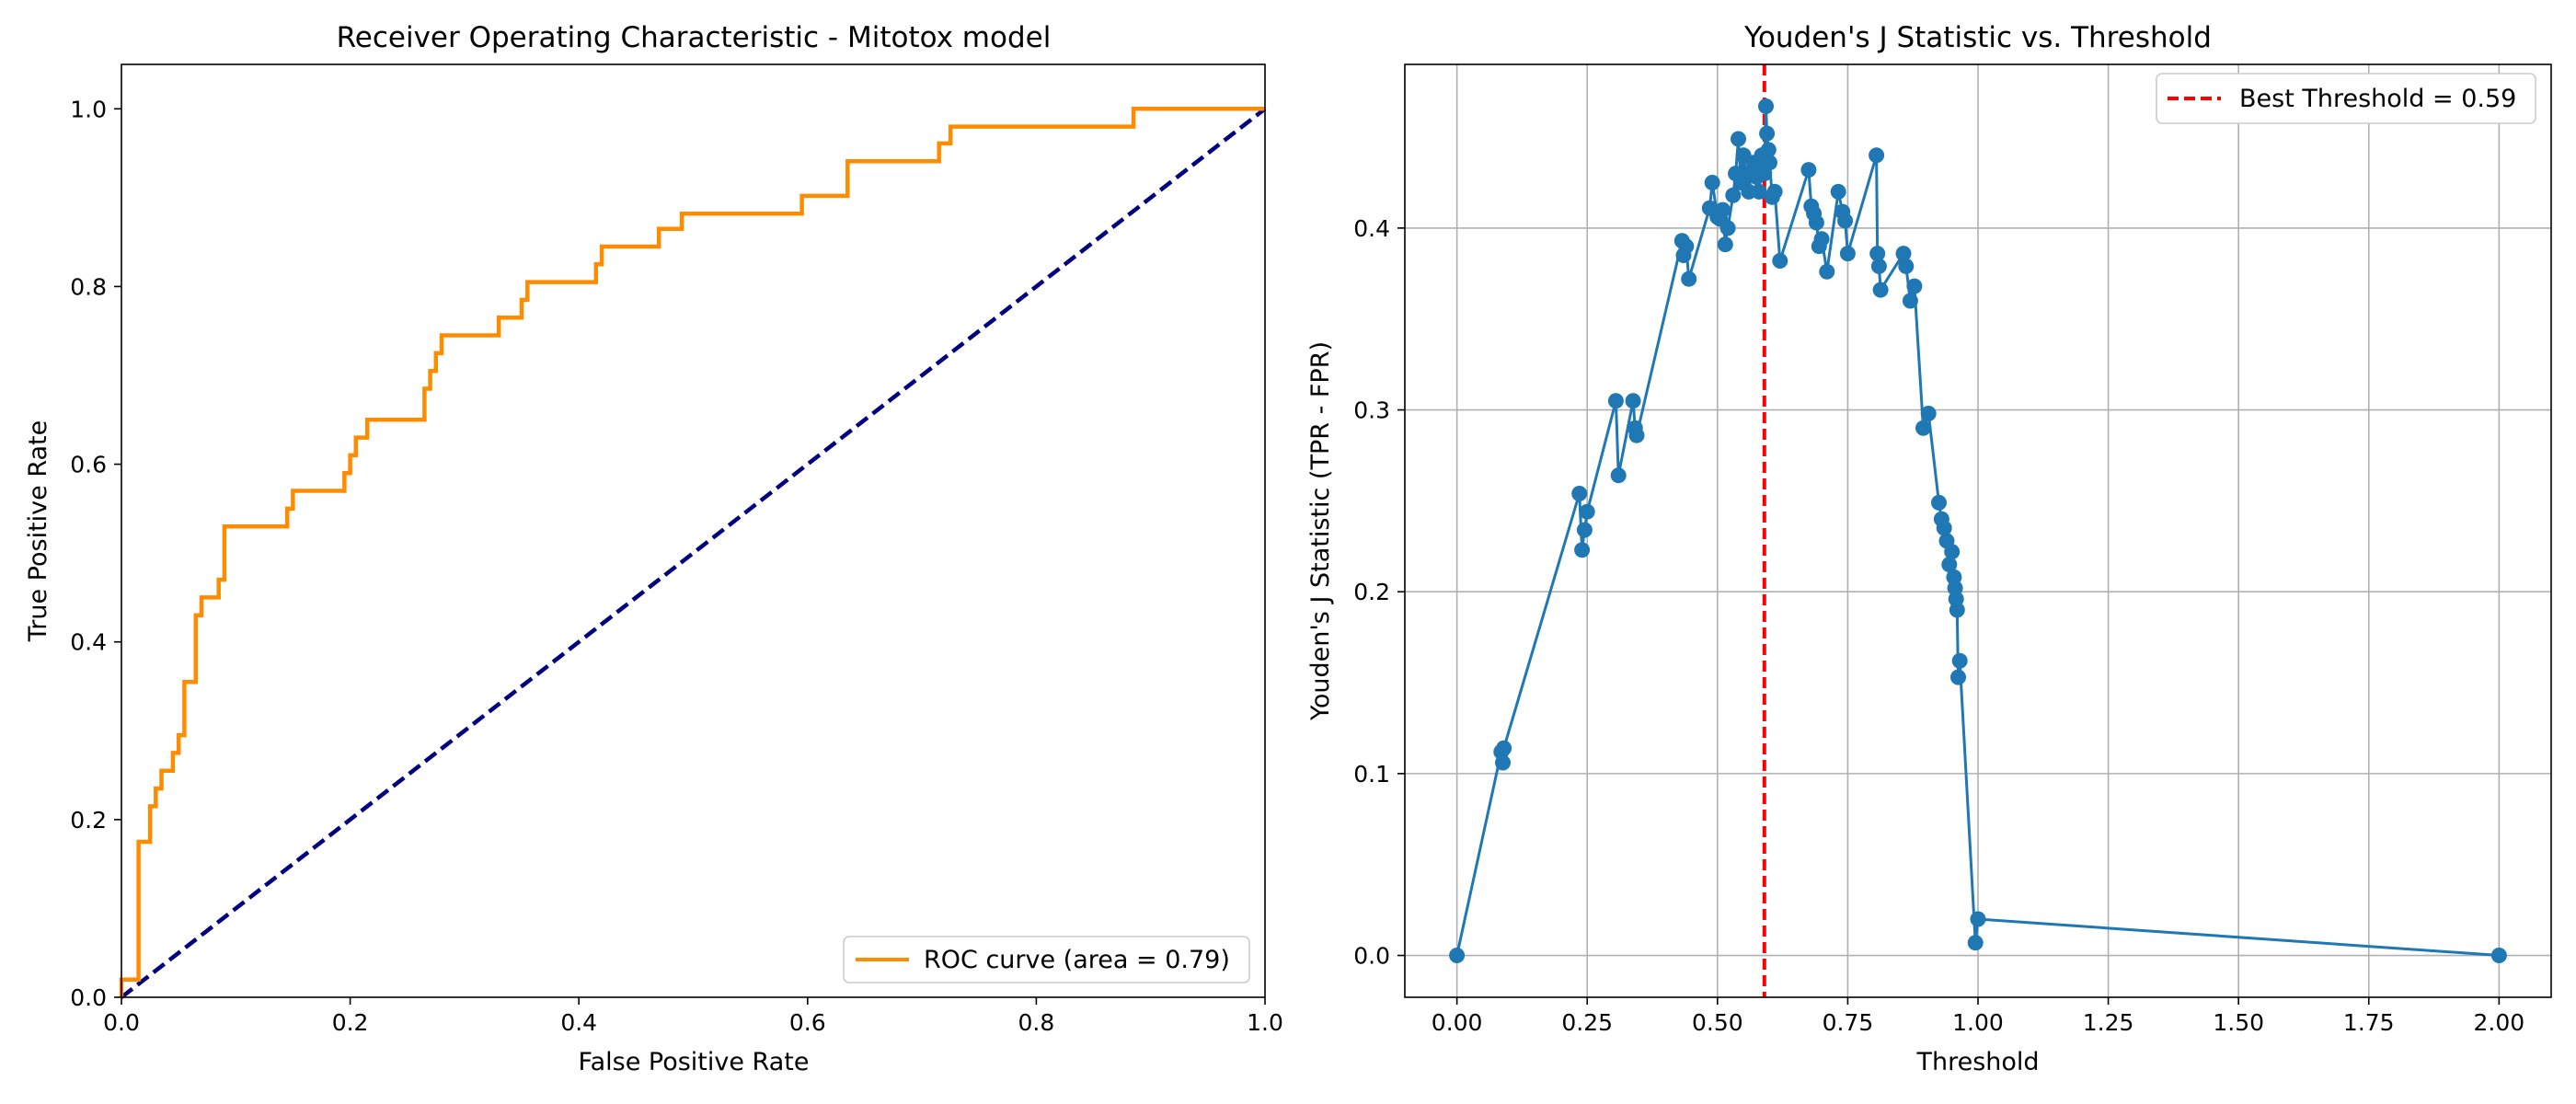 This screenshot has height=1104, width=2576. What do you see at coordinates (2108, 1022) in the screenshot?
I see `youden-x-tick-label: 1.25` at bounding box center [2108, 1022].